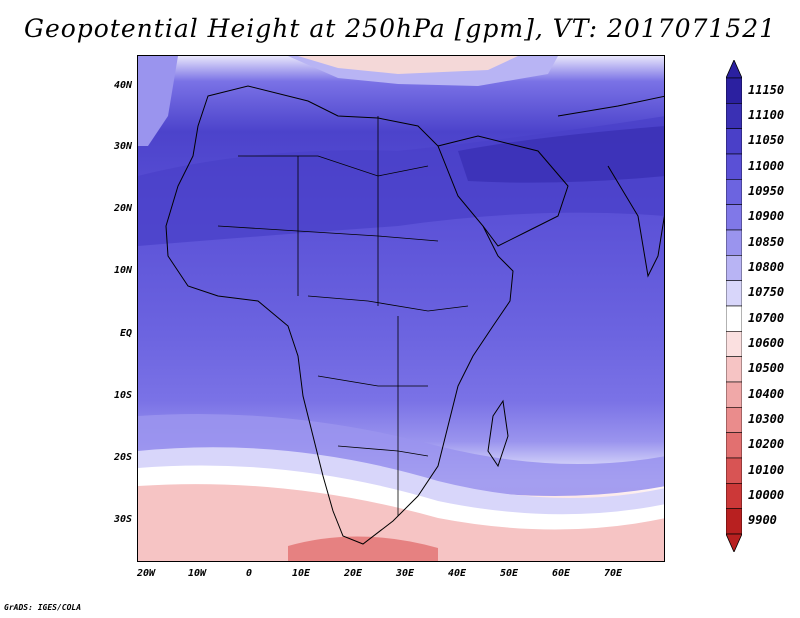 The height and width of the screenshot is (618, 800). What do you see at coordinates (734, 69) in the screenshot?
I see `colorbar-top-arrow` at bounding box center [734, 69].